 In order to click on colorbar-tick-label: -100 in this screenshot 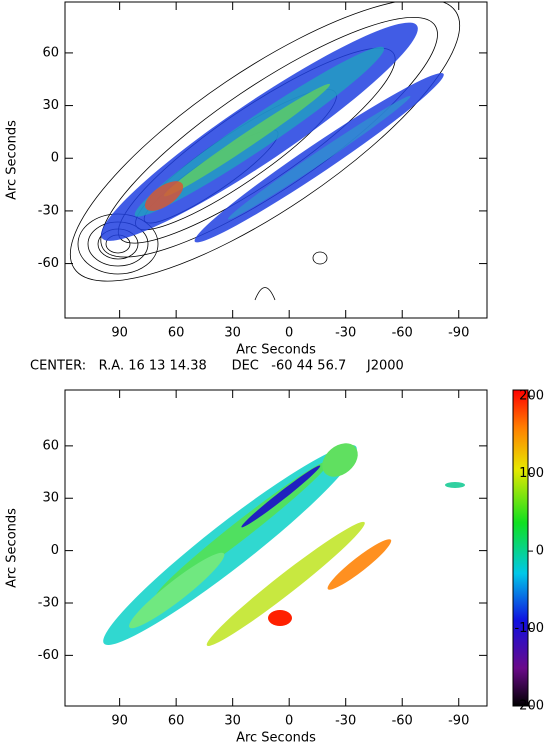, I will do `click(529, 628)`.